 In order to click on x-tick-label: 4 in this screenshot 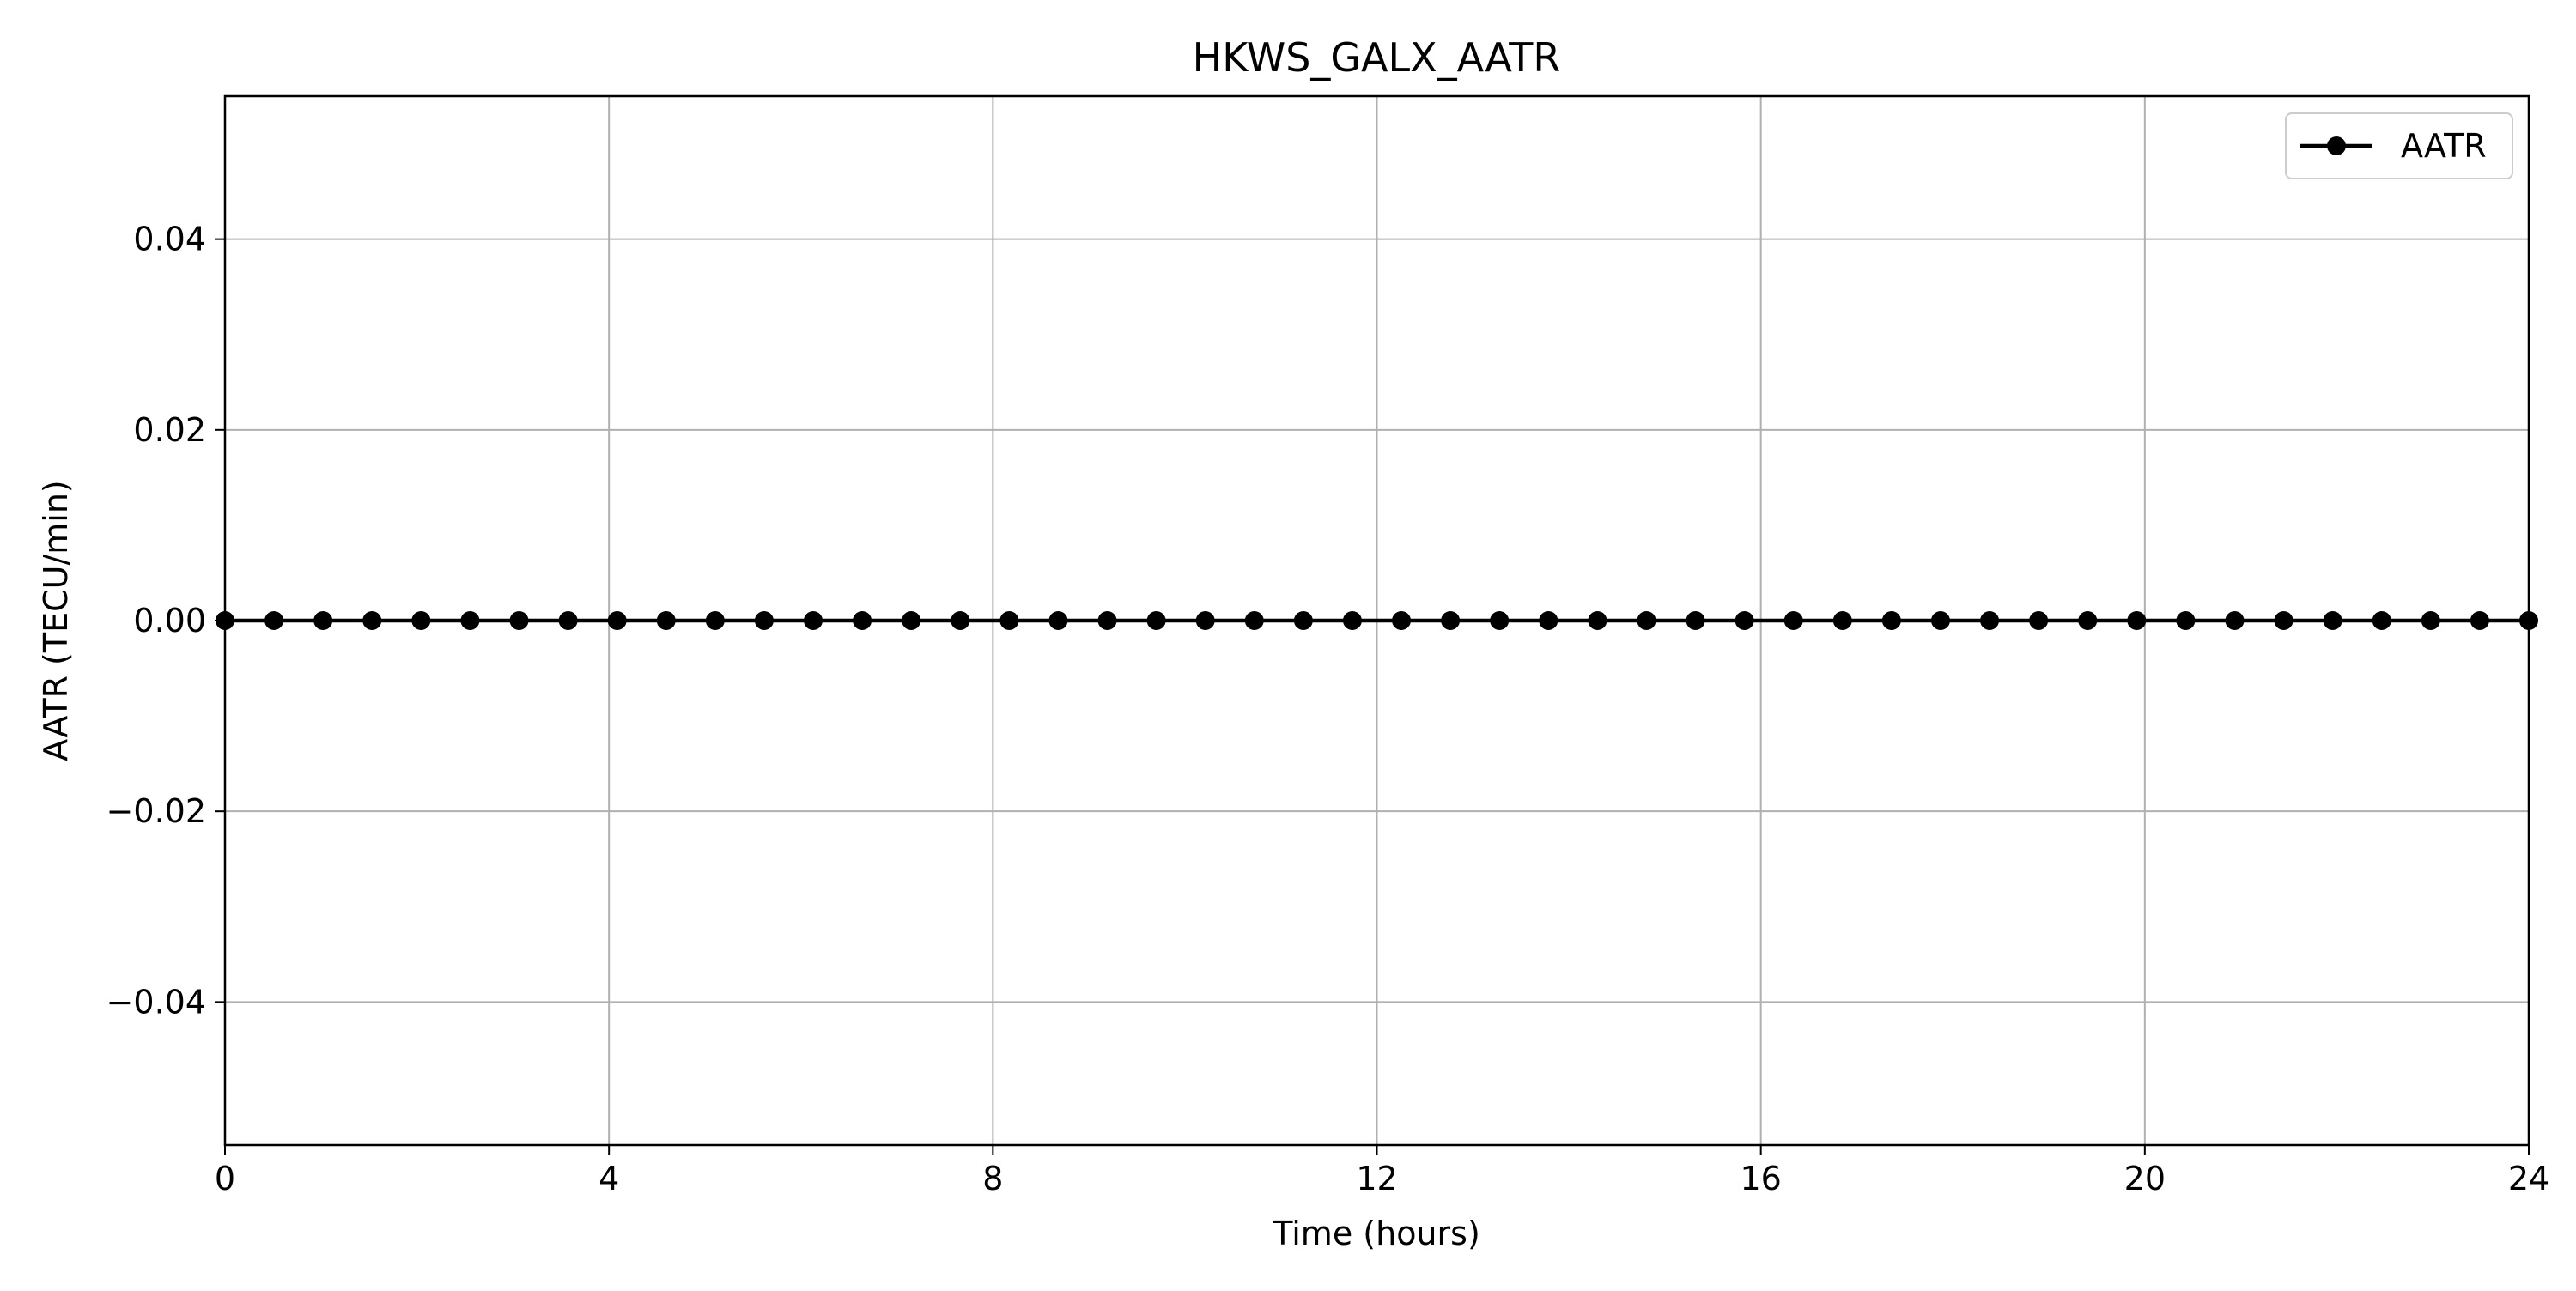, I will do `click(608, 1178)`.